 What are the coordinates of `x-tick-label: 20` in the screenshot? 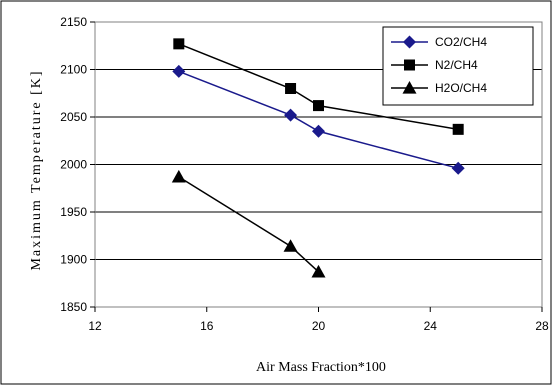 It's located at (319, 326).